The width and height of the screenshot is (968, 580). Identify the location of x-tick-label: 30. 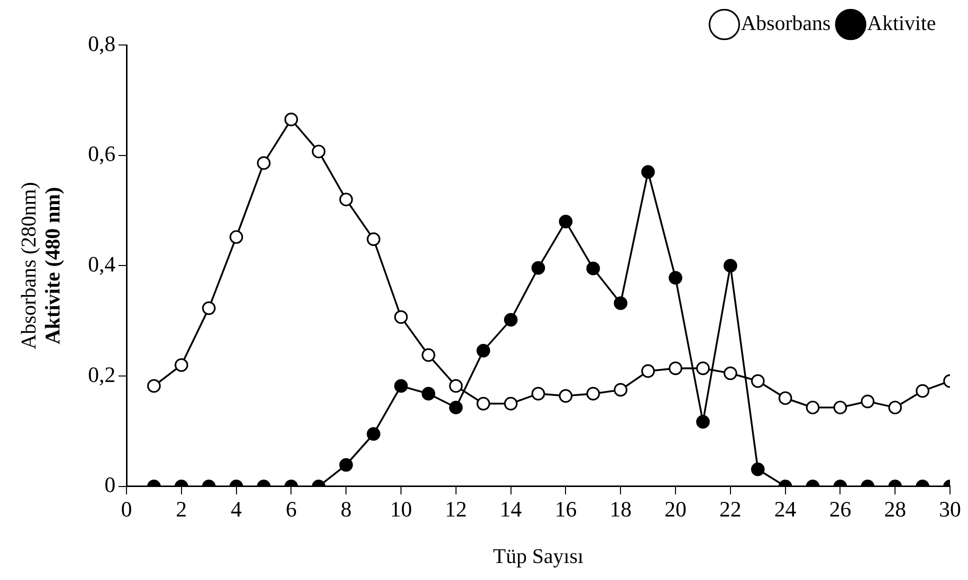
(950, 509).